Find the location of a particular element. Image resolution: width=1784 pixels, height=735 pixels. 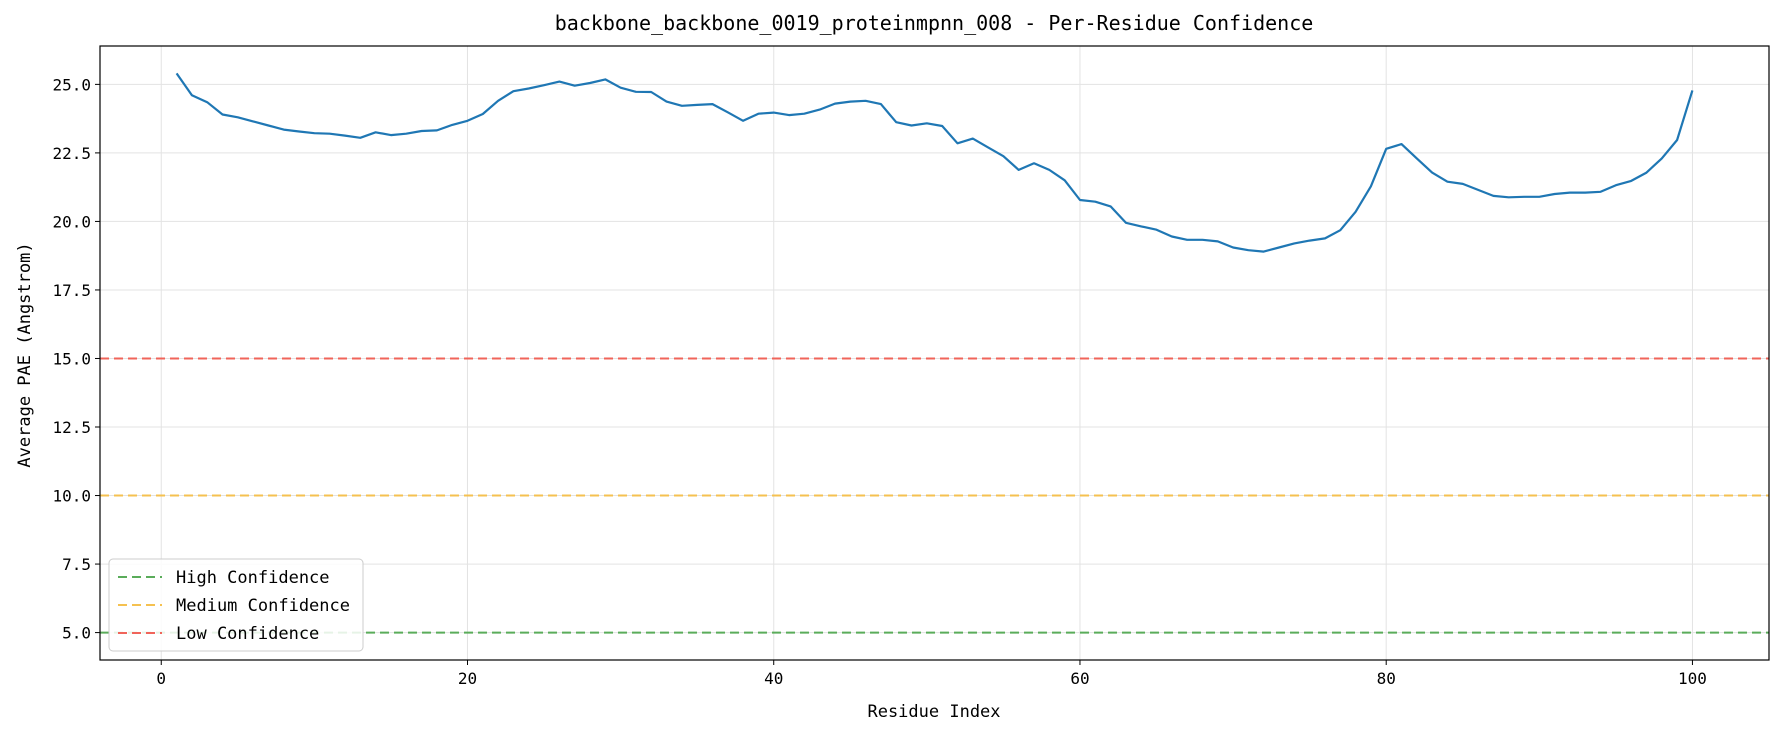

legend-label: Low Confidence is located at coordinates (247, 634).